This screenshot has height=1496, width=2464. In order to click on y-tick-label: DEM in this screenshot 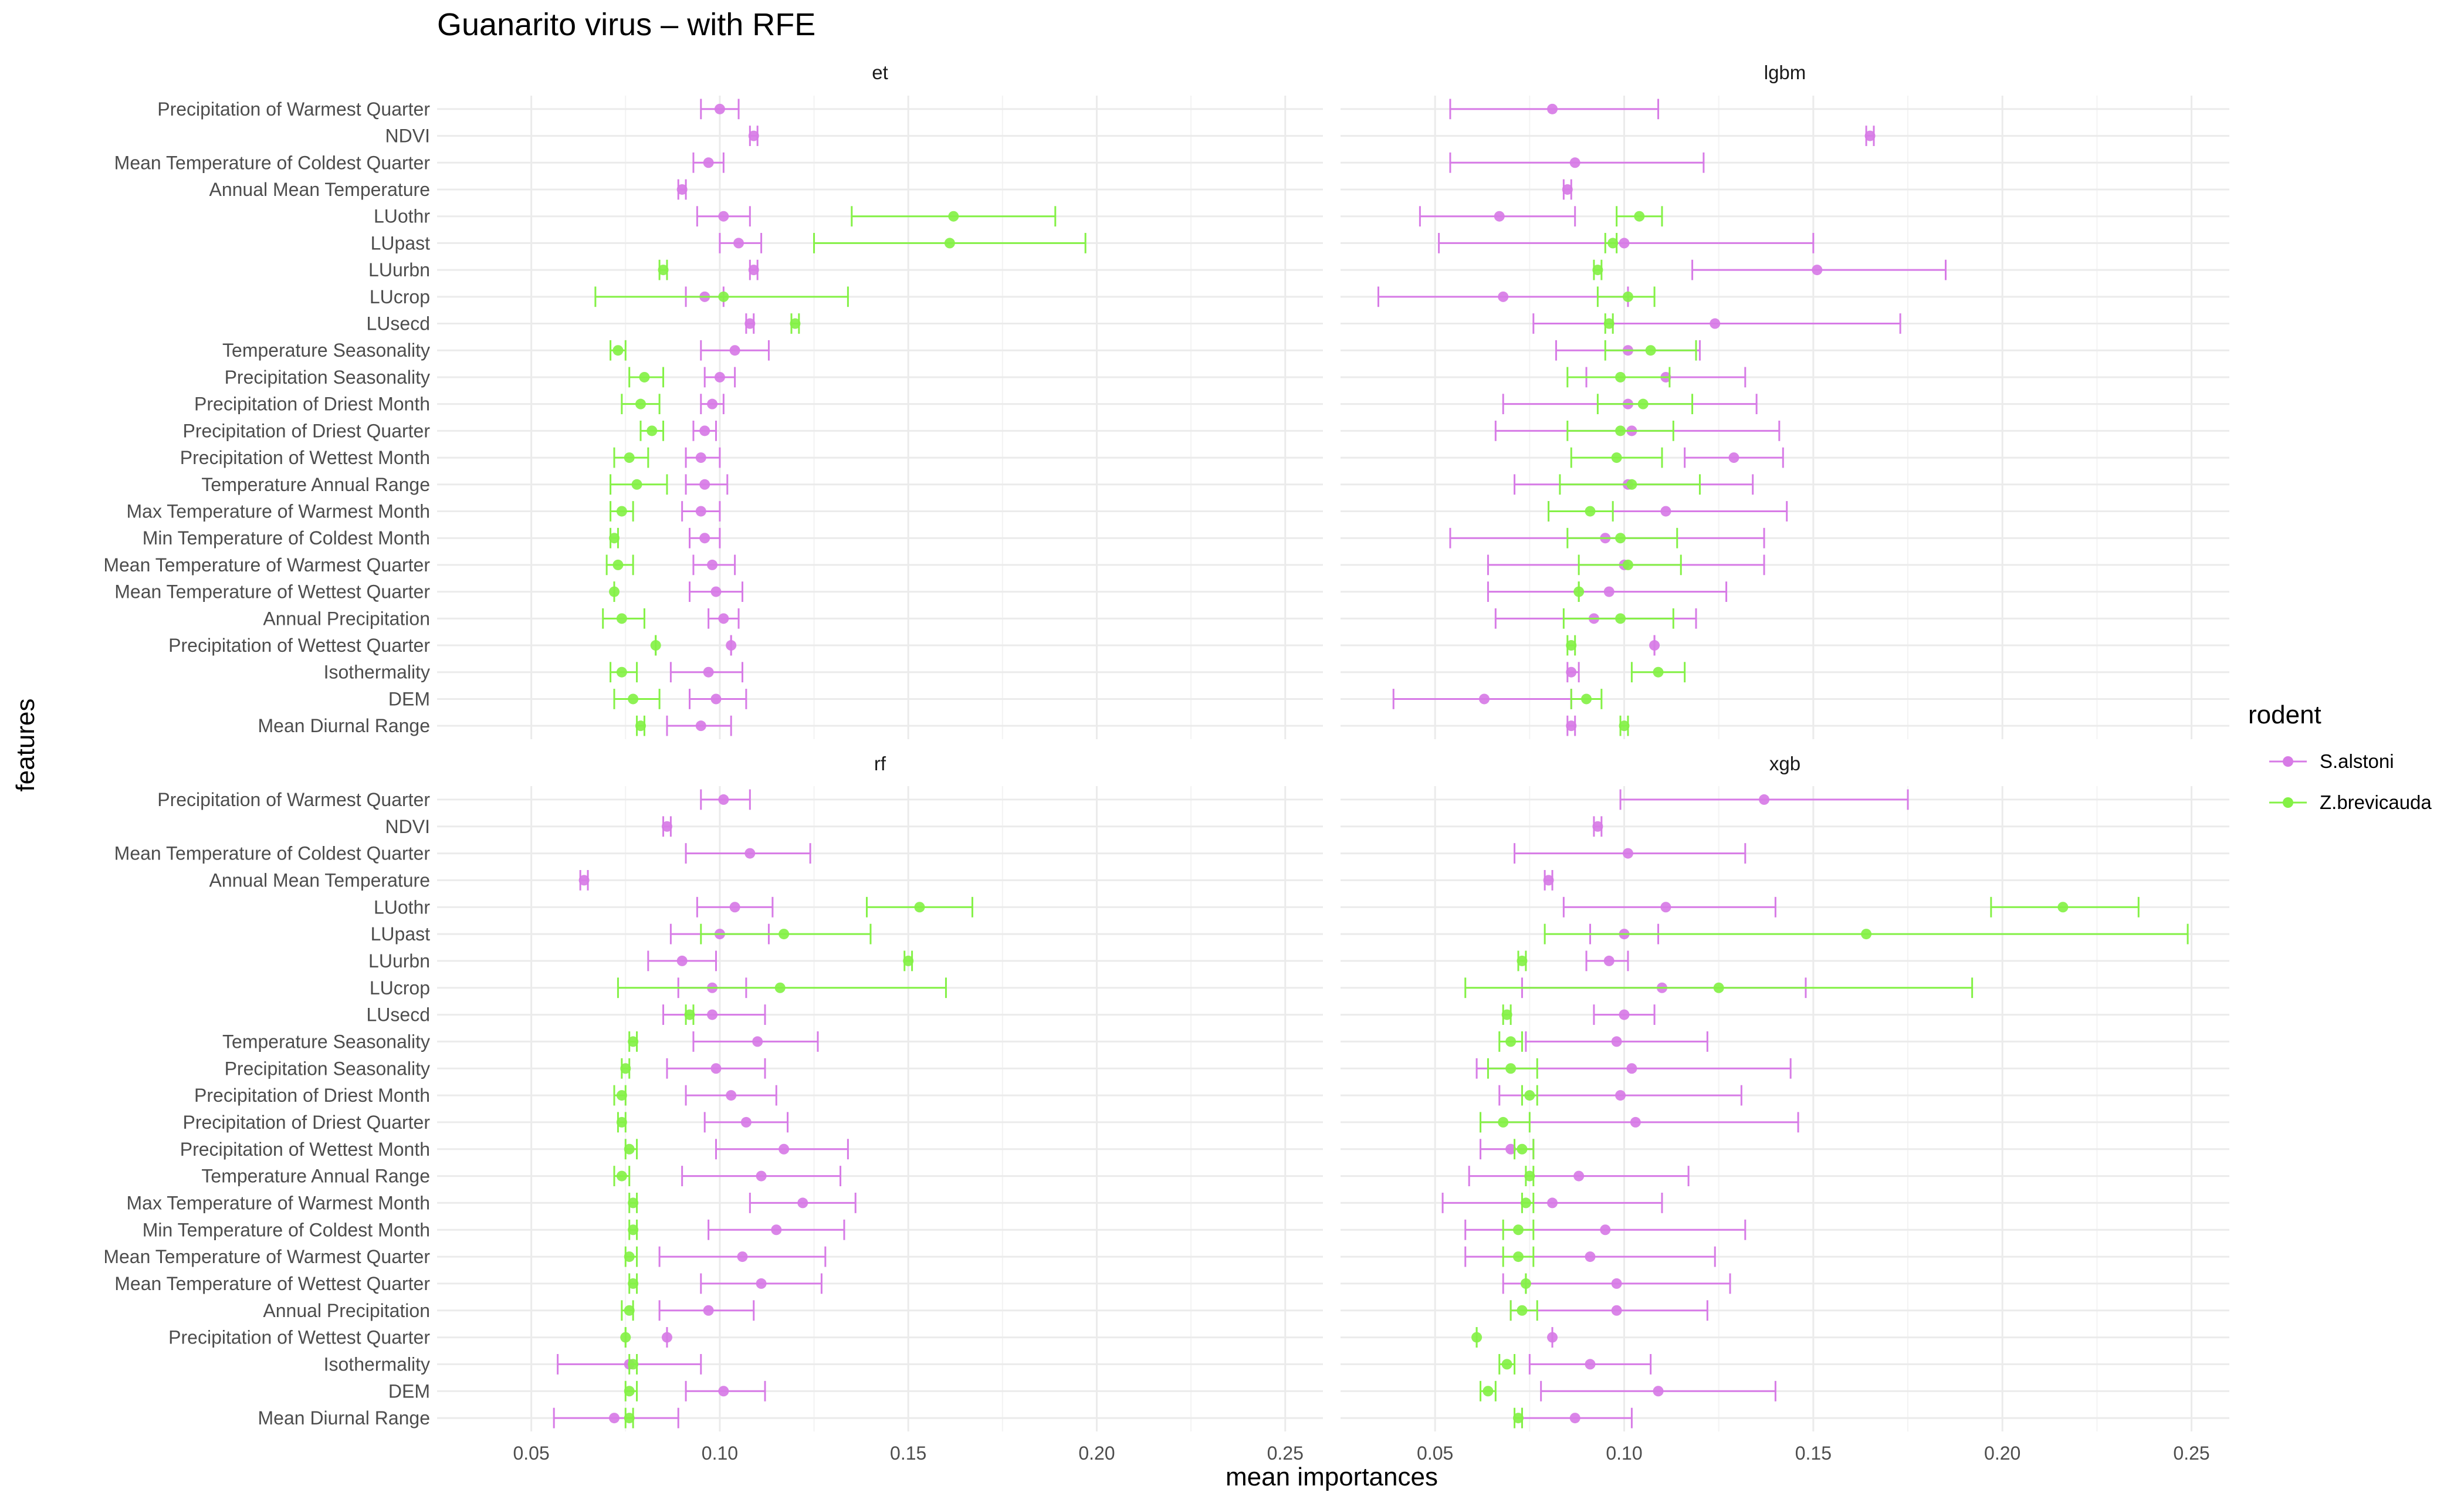, I will do `click(409, 698)`.